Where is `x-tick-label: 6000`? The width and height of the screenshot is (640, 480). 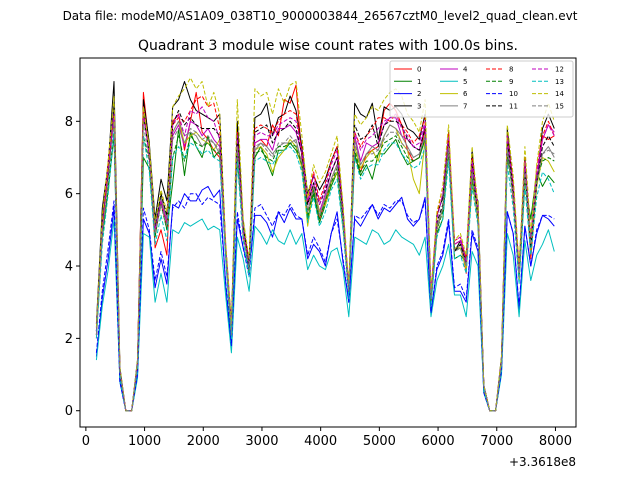
x-tick-label: 6000 is located at coordinates (438, 441).